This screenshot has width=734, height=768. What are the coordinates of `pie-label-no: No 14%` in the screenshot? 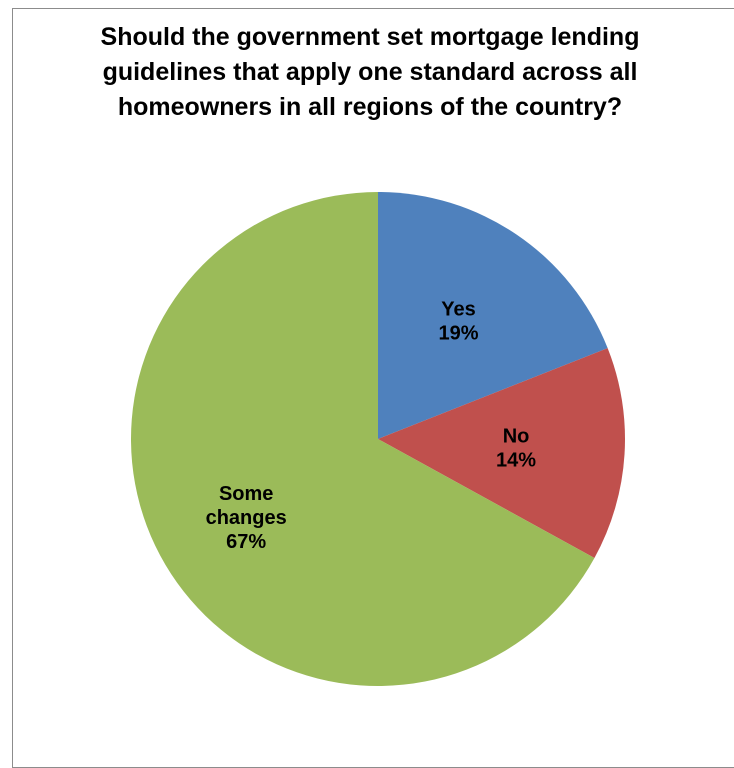 It's located at (516, 449).